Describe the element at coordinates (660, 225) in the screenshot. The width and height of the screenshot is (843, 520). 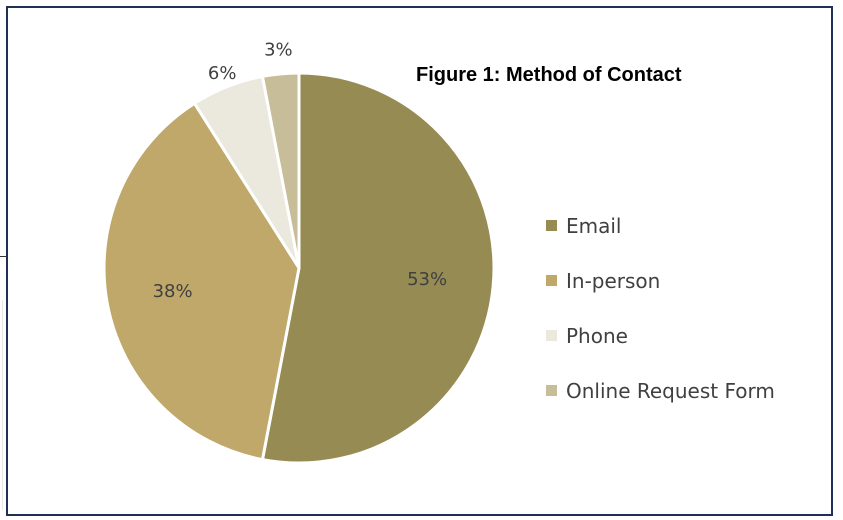
I see `legend-item-email: Email` at that location.